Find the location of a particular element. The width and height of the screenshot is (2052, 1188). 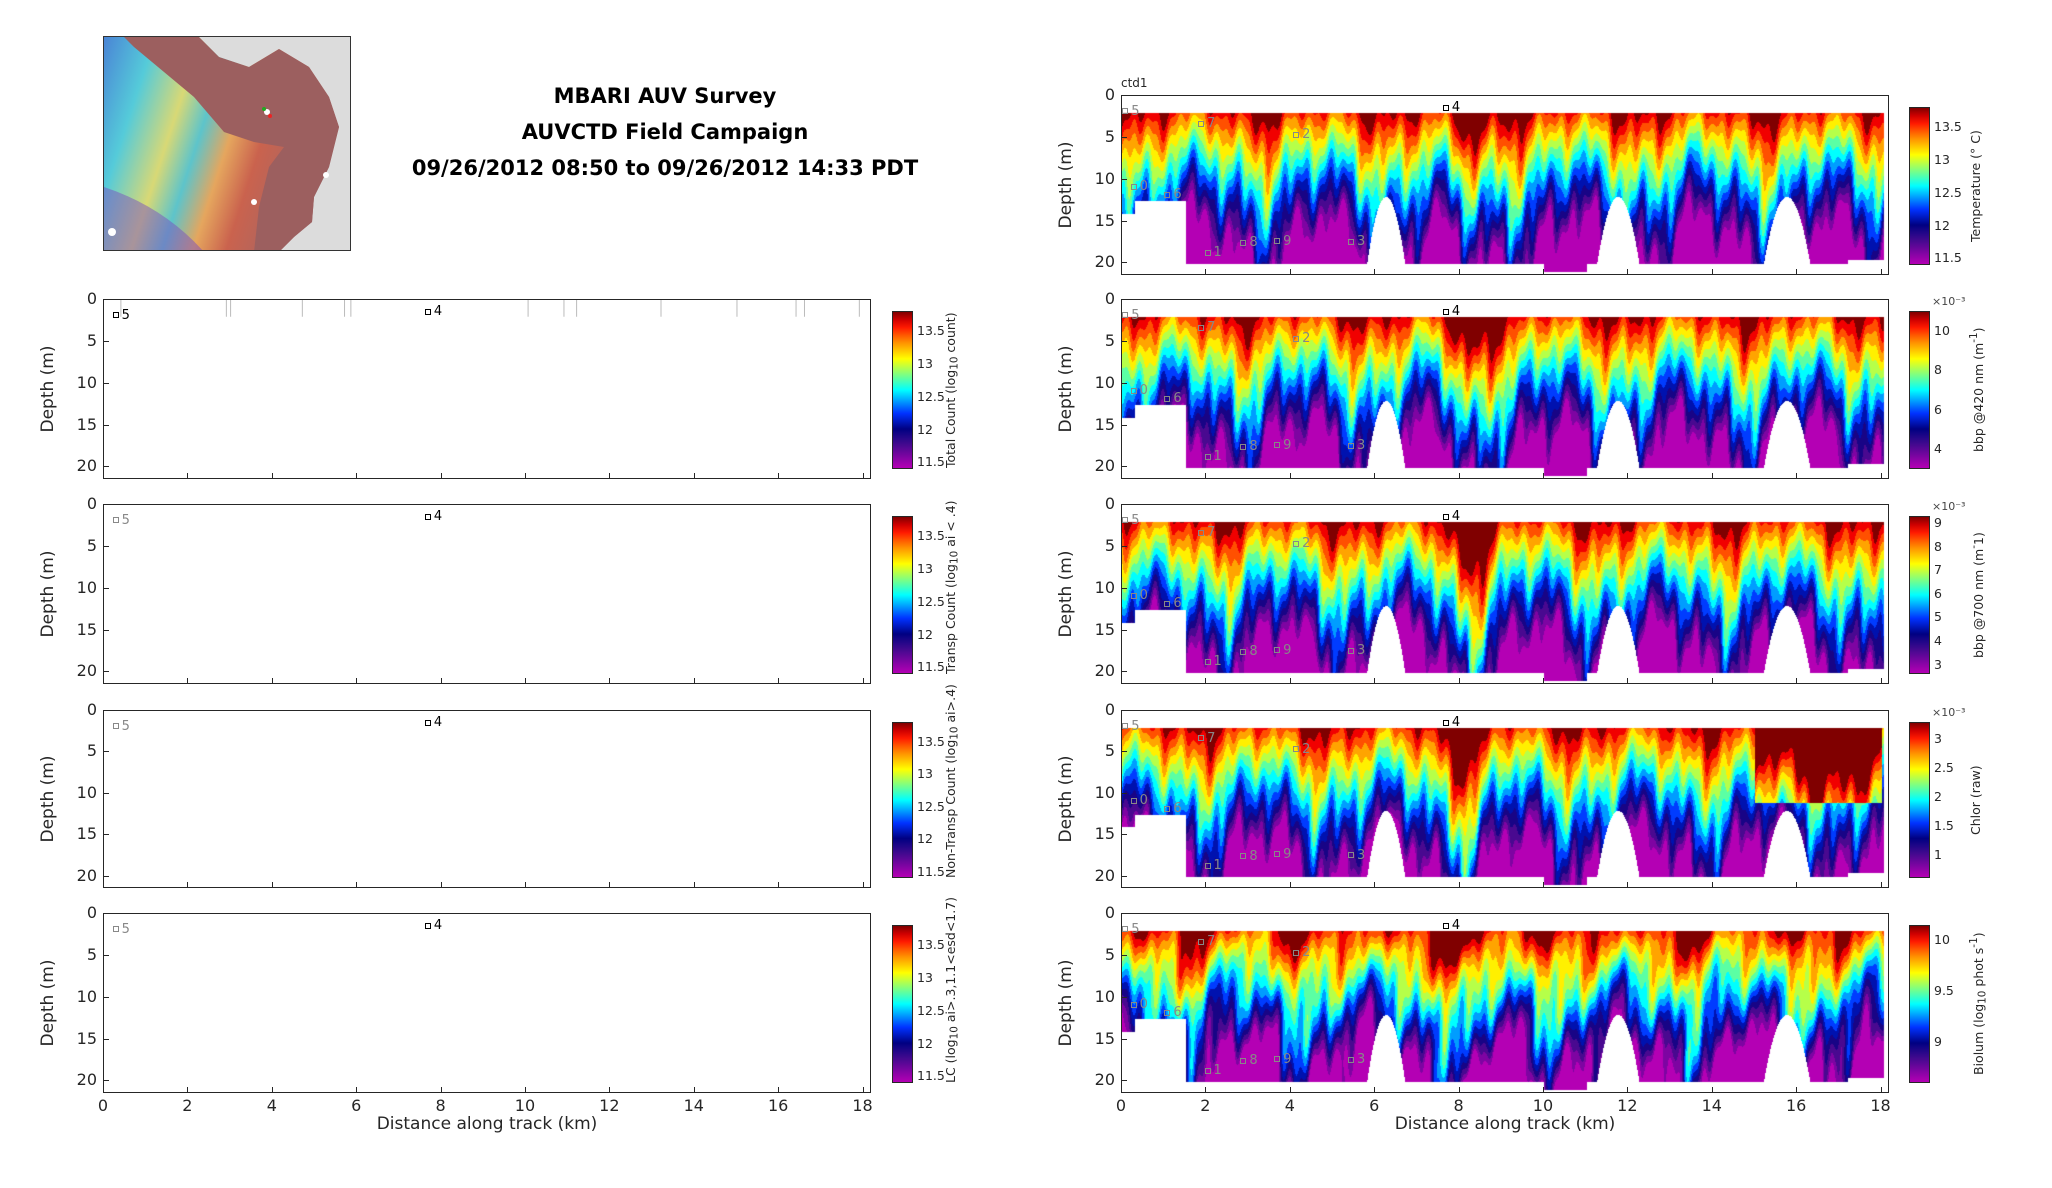

waypoint-label: 6 is located at coordinates (1177, 399).